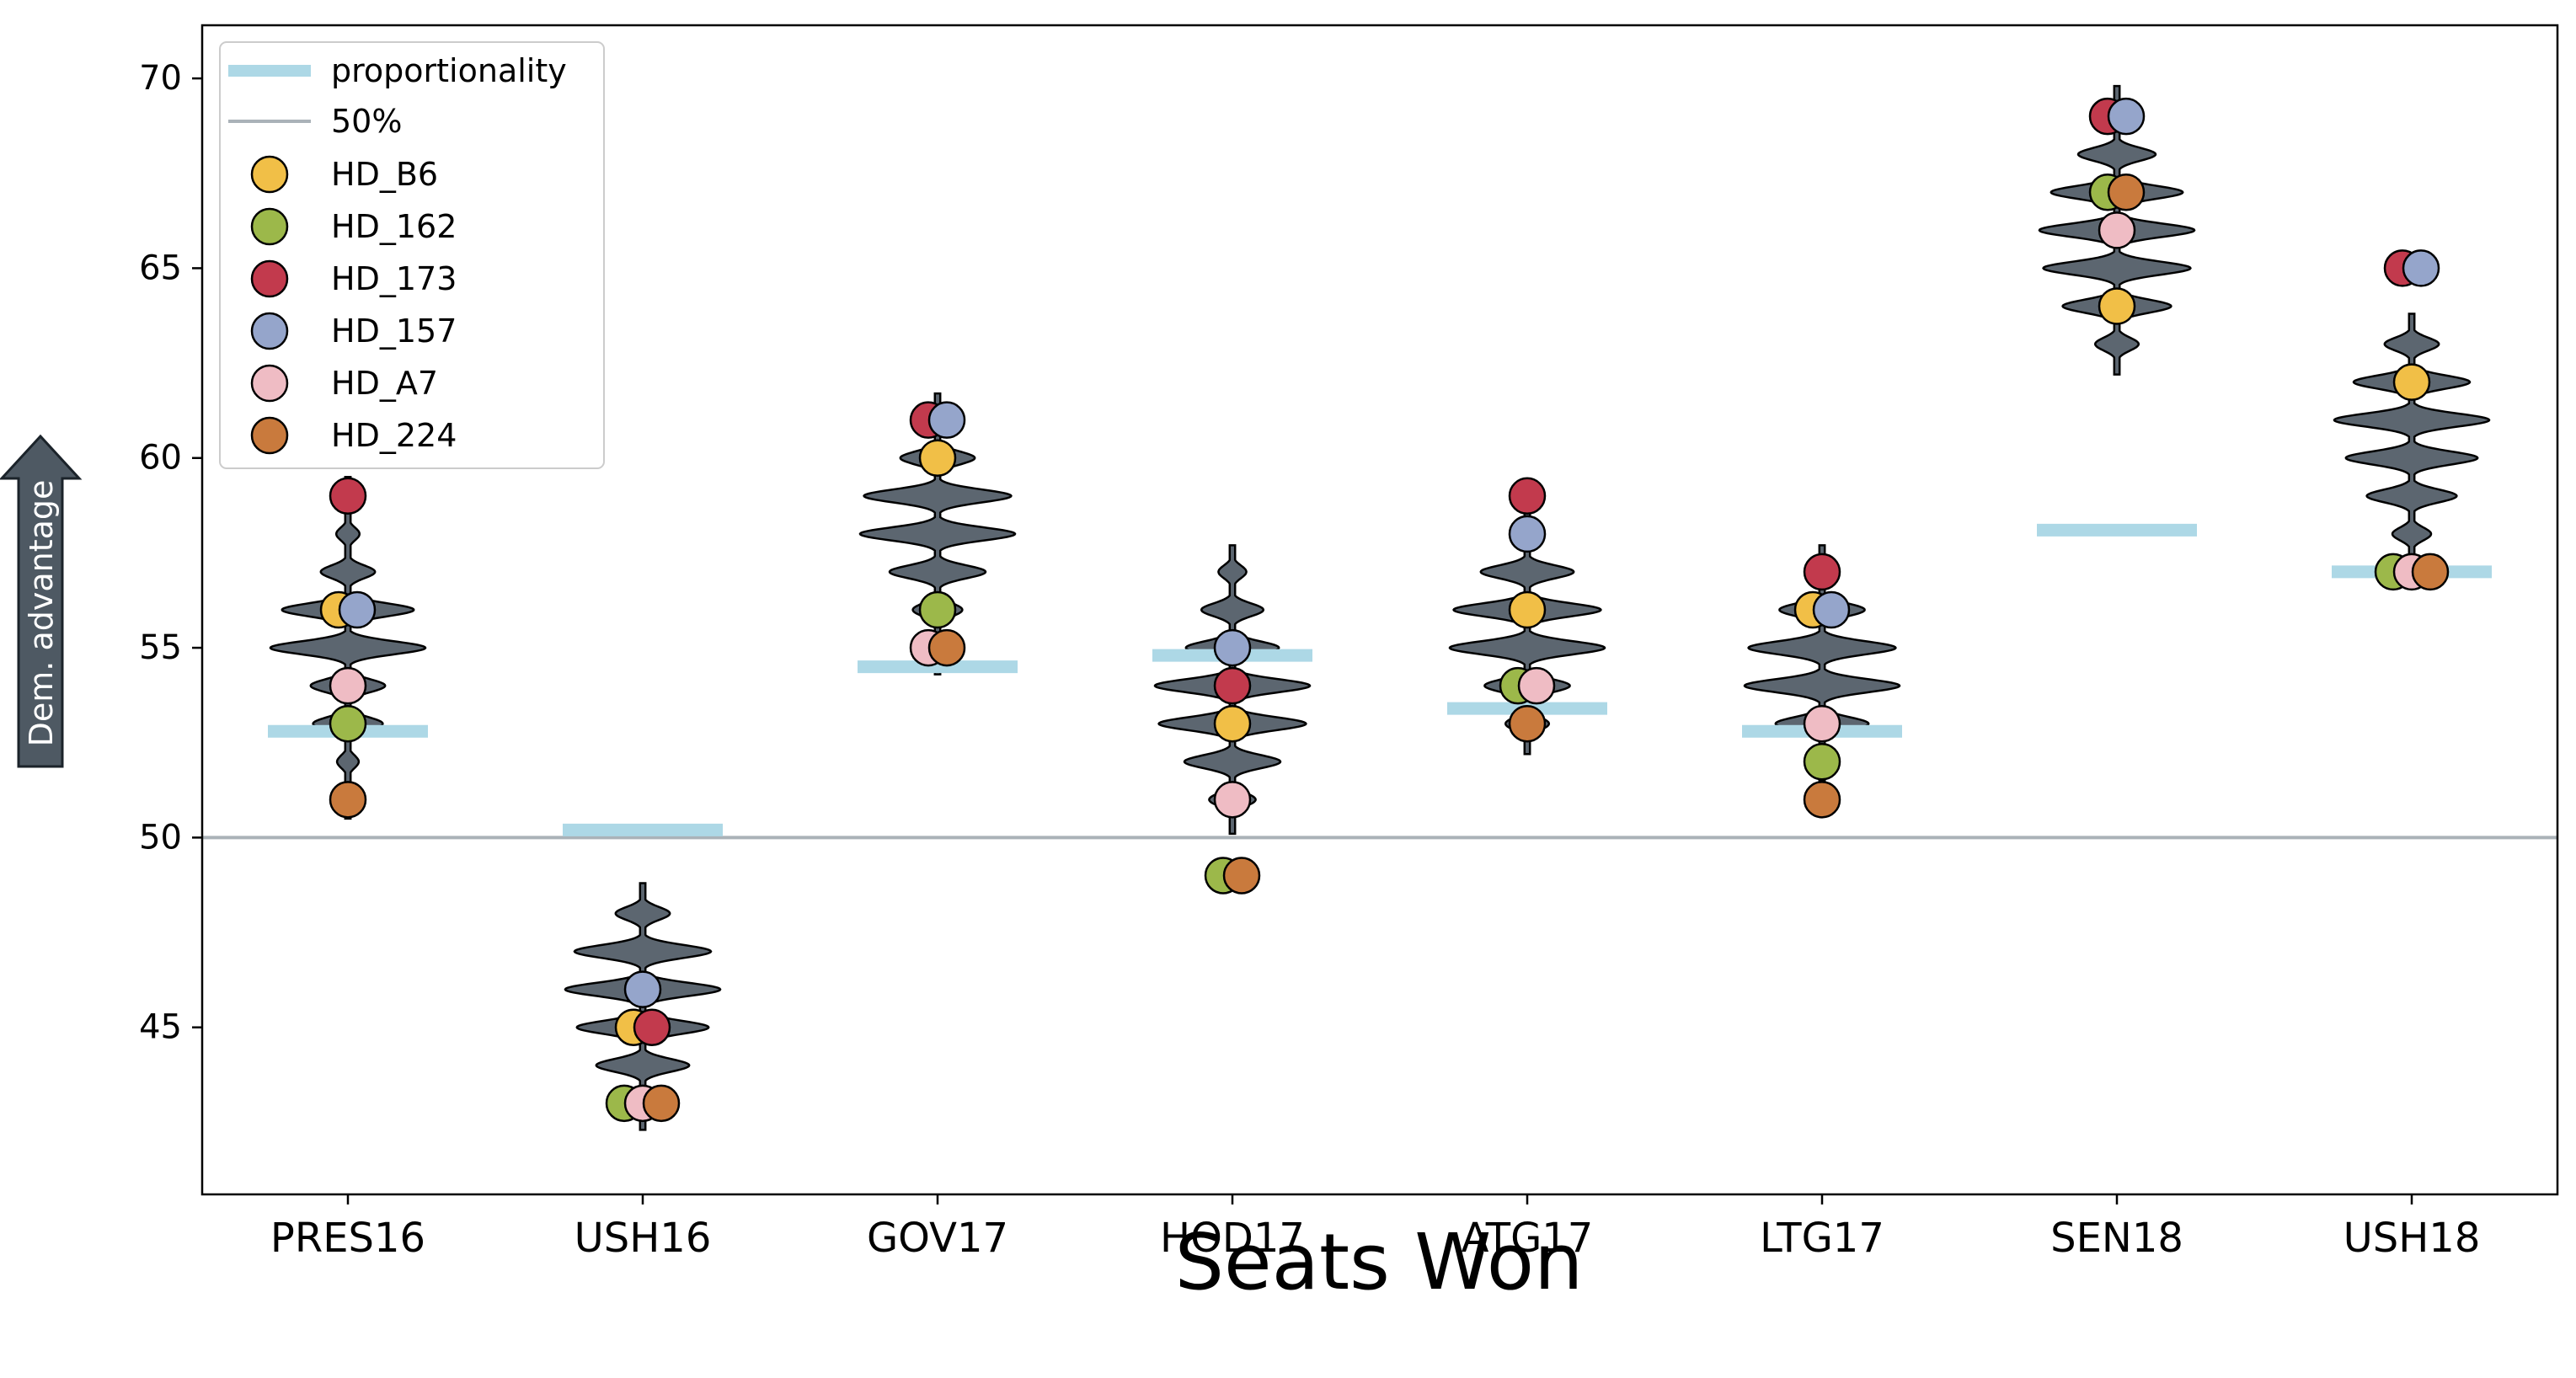  I want to click on point-hd-173-pres16, so click(348, 496).